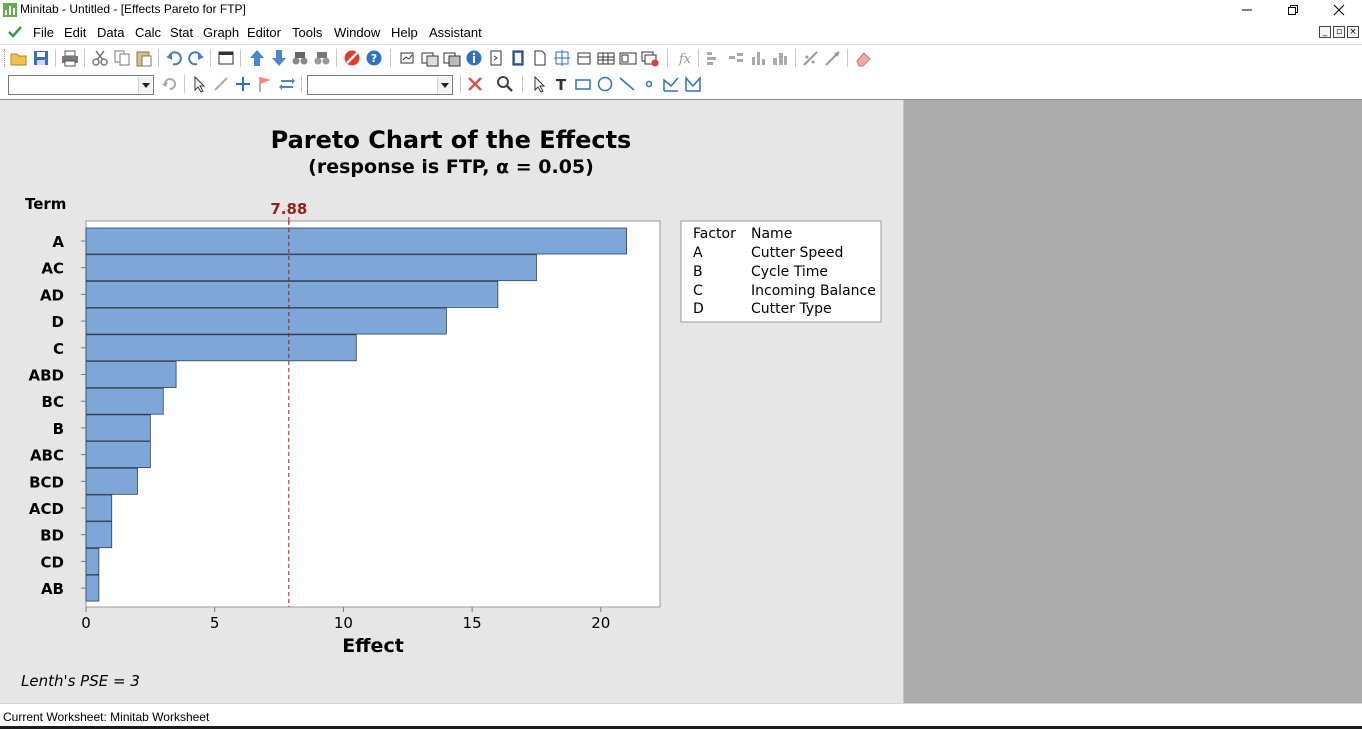 This screenshot has height=729, width=1362. What do you see at coordinates (170, 84) in the screenshot?
I see `refresh-icon` at bounding box center [170, 84].